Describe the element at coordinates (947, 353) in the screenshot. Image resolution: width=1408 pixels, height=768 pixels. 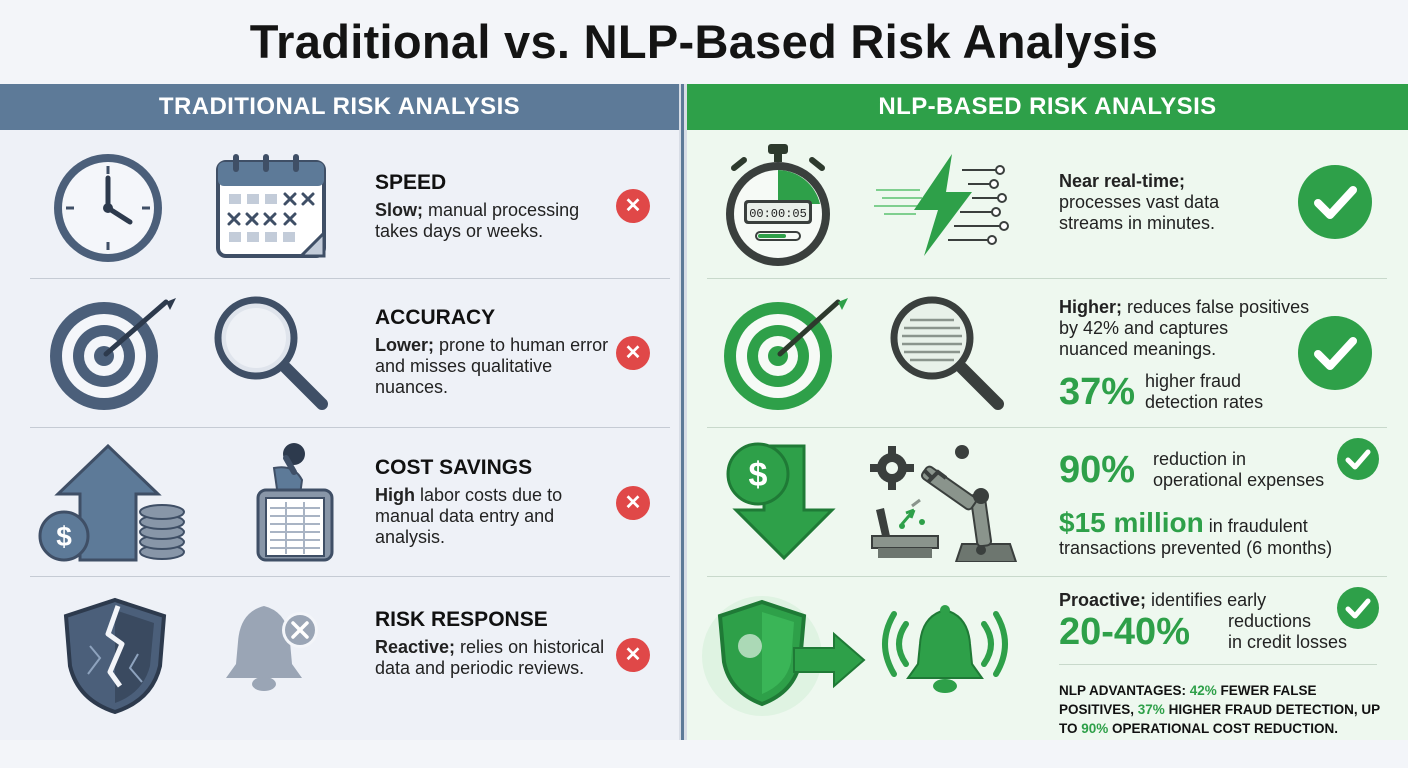
I see `magnifier-text-icon` at that location.